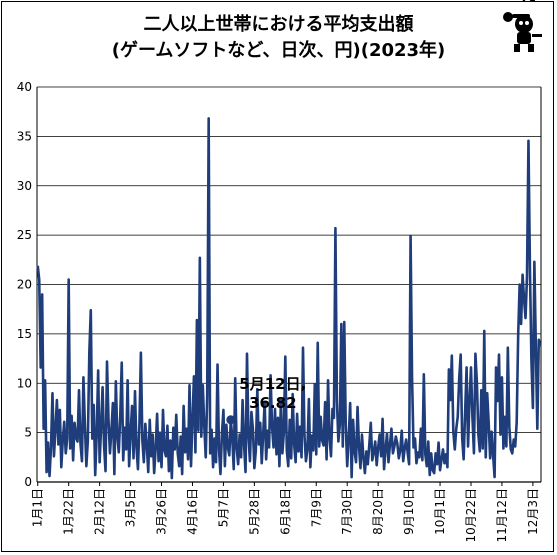 The width and height of the screenshot is (557, 555). Describe the element at coordinates (69, 511) in the screenshot. I see `x-tick-label: 1月22日` at that location.